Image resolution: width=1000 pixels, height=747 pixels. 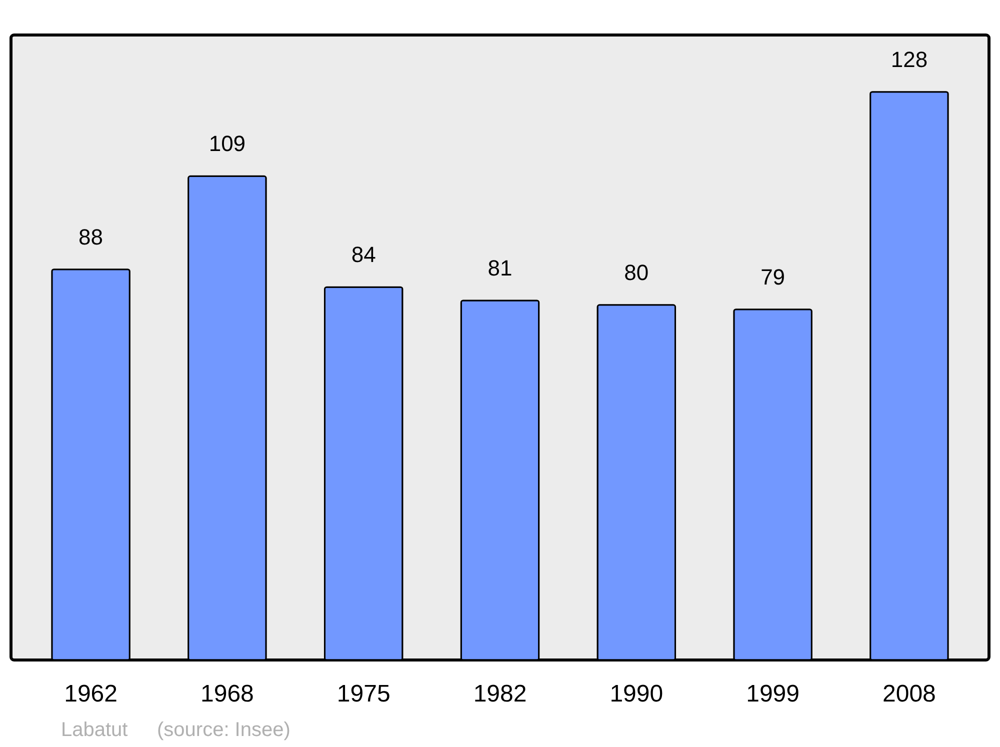 What do you see at coordinates (500, 694) in the screenshot?
I see `x-tick-label: 1982` at bounding box center [500, 694].